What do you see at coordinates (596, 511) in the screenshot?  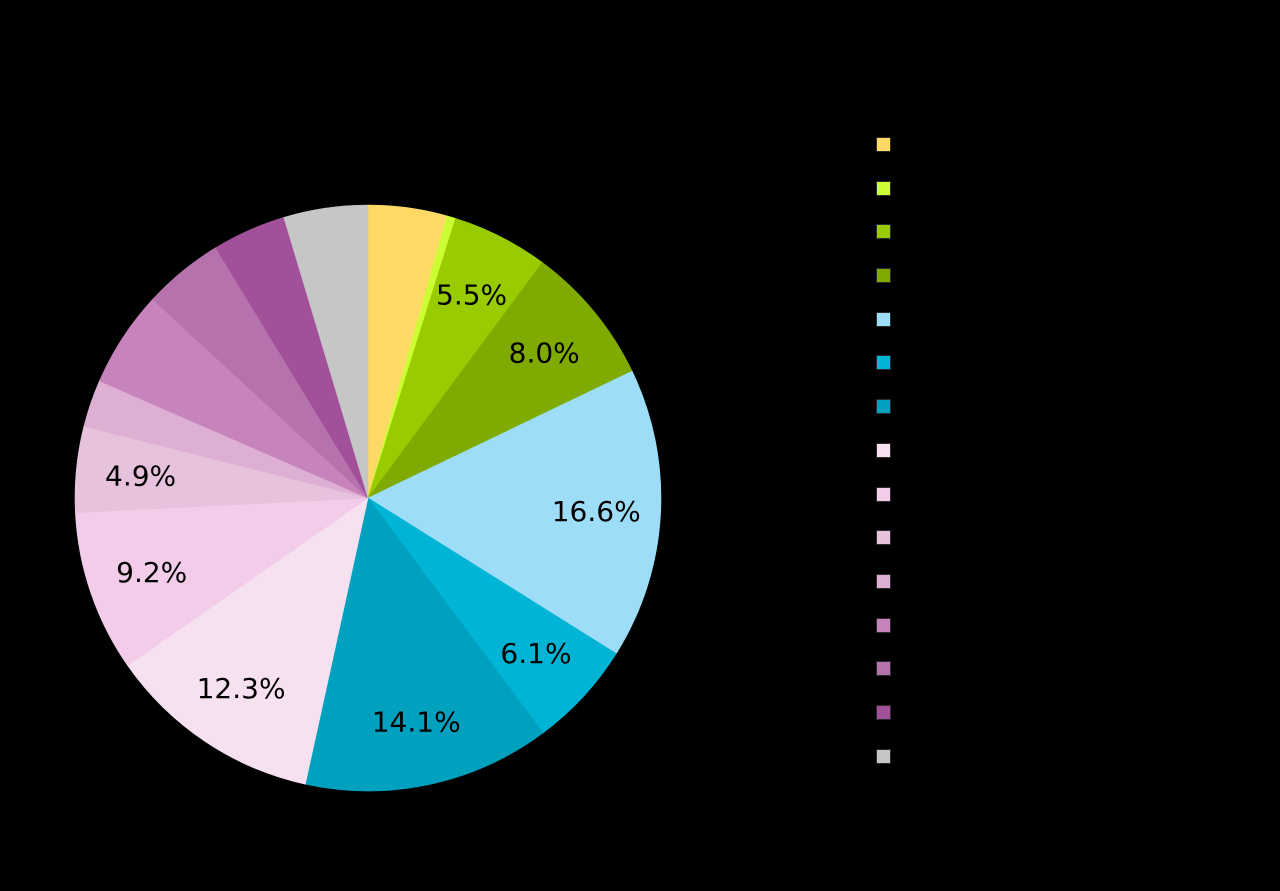 I see `slice-label-5: 16.6%` at bounding box center [596, 511].